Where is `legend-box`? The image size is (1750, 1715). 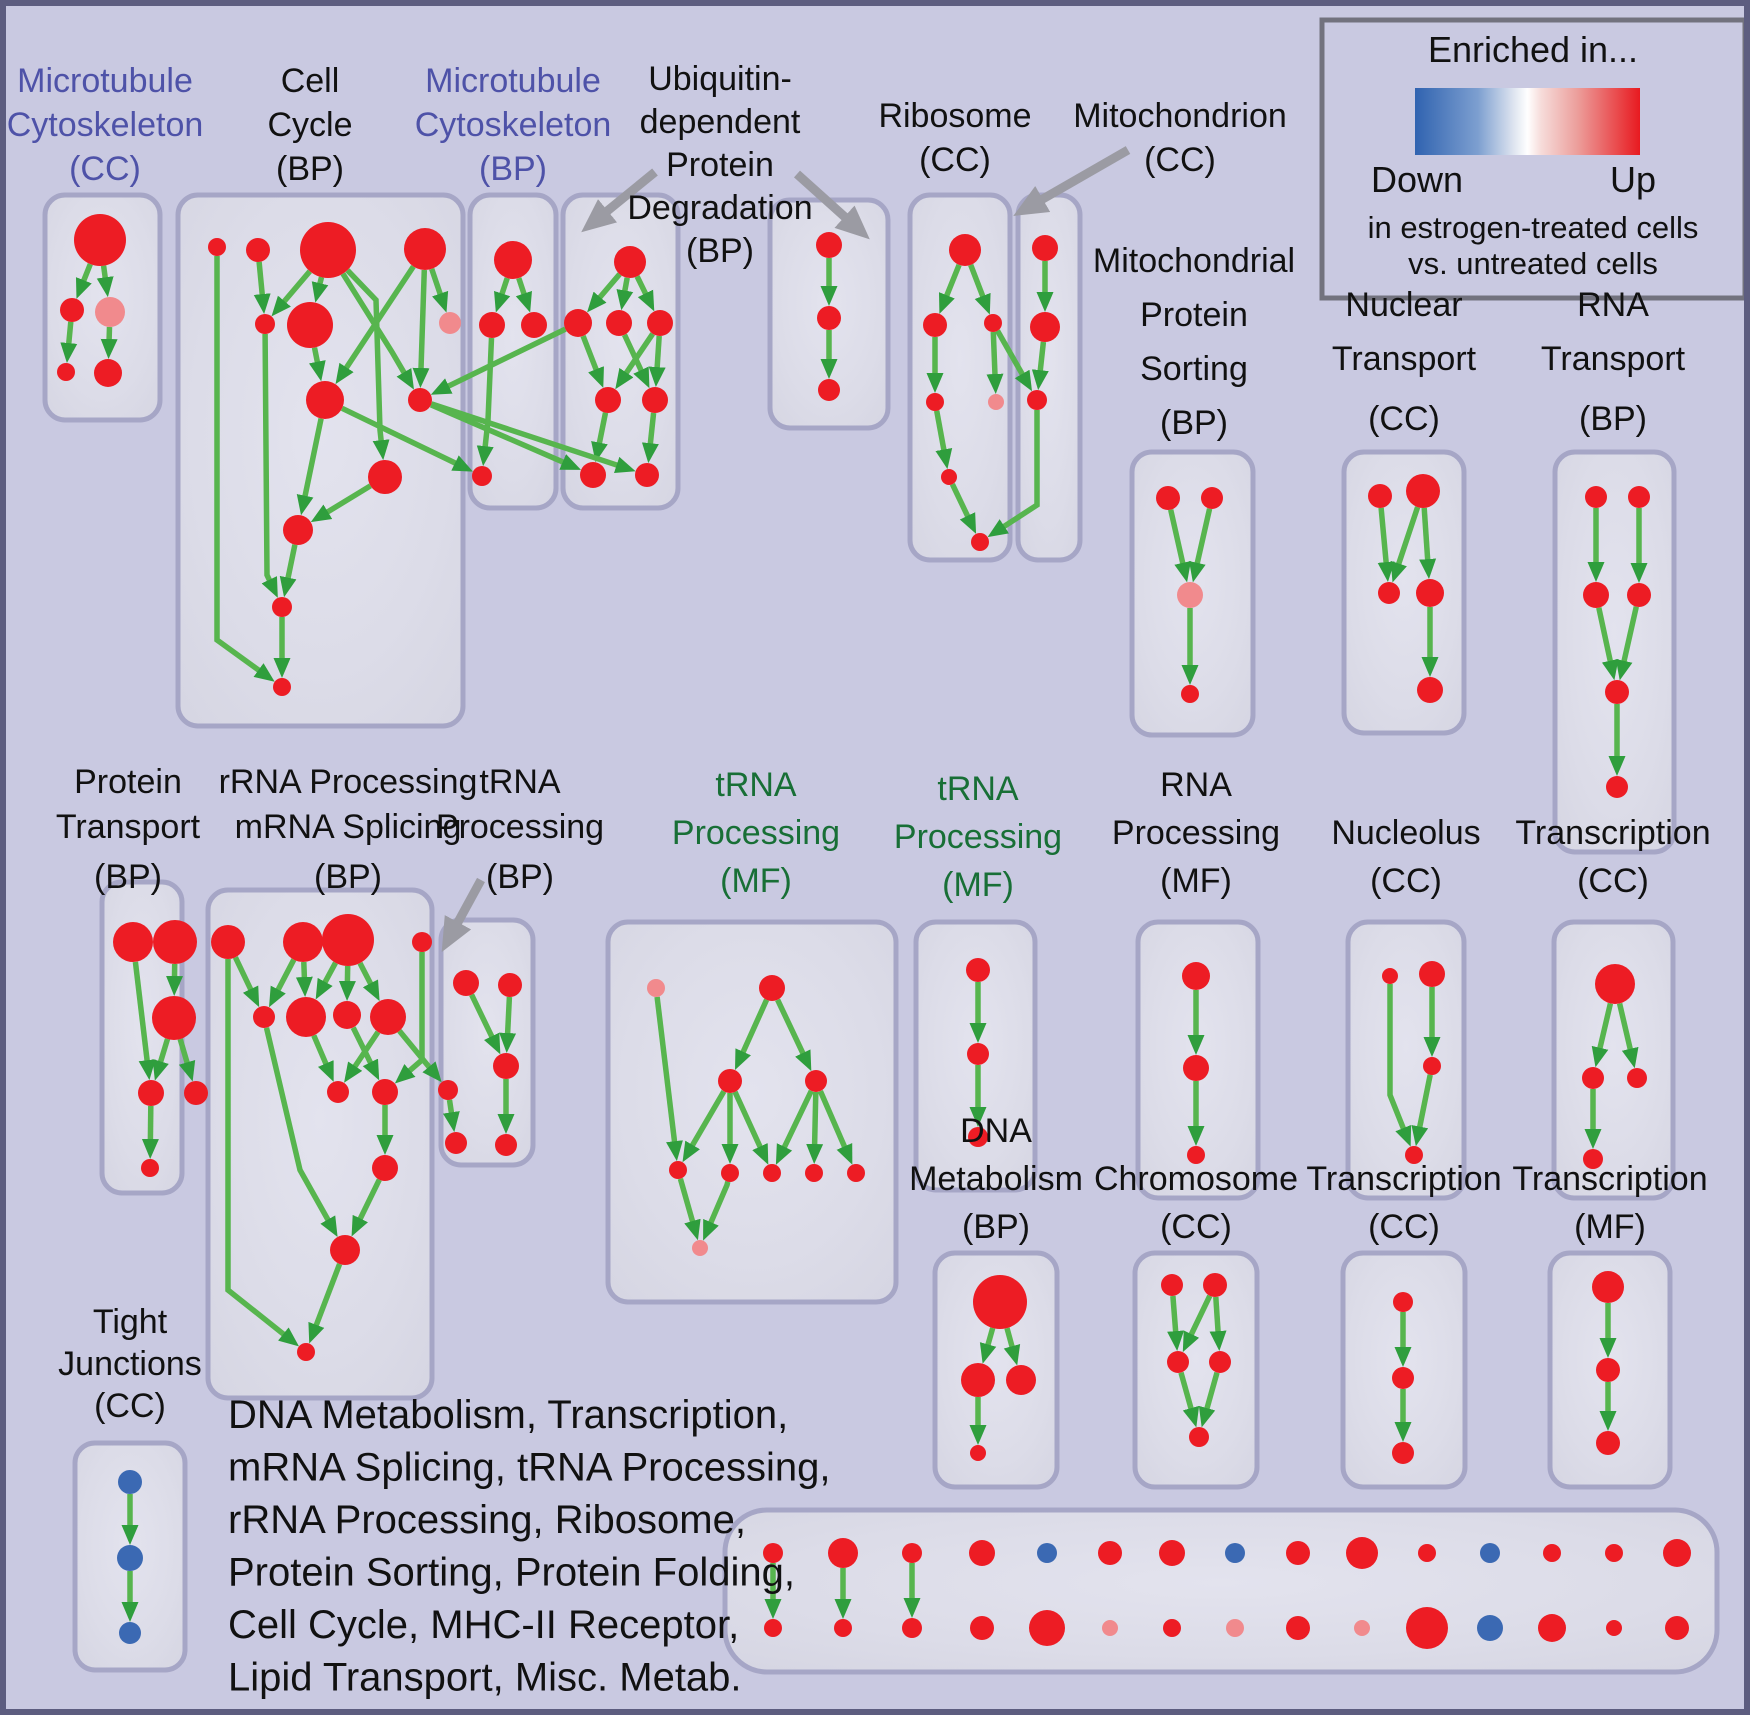 legend-box is located at coordinates (1533, 159).